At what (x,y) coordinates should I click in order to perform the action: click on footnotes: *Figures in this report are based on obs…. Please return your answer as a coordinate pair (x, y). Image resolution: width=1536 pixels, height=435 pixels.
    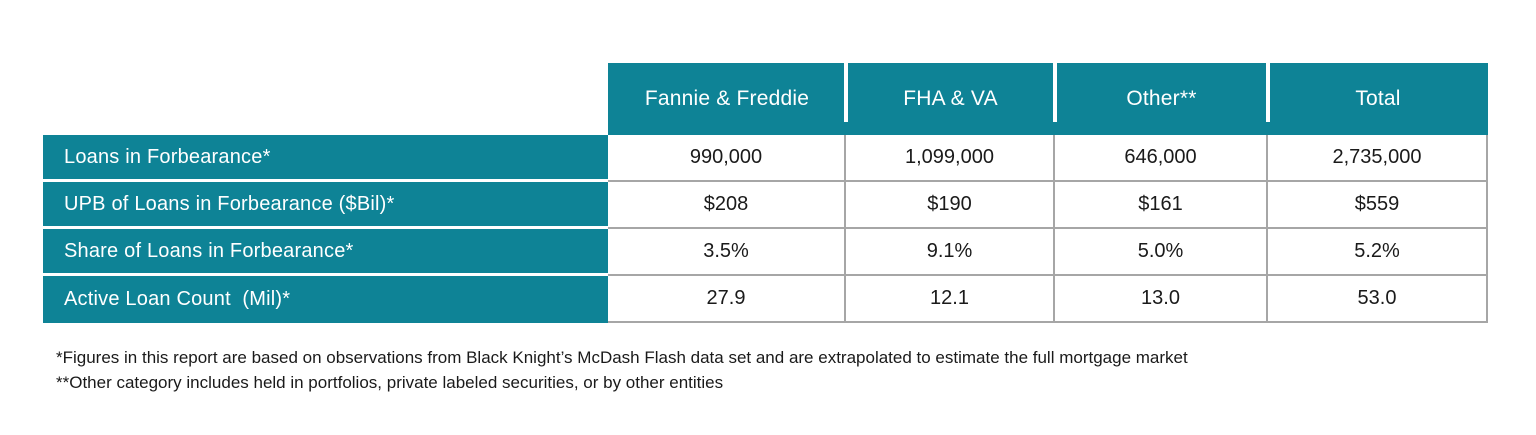
    Looking at the image, I should click on (622, 370).